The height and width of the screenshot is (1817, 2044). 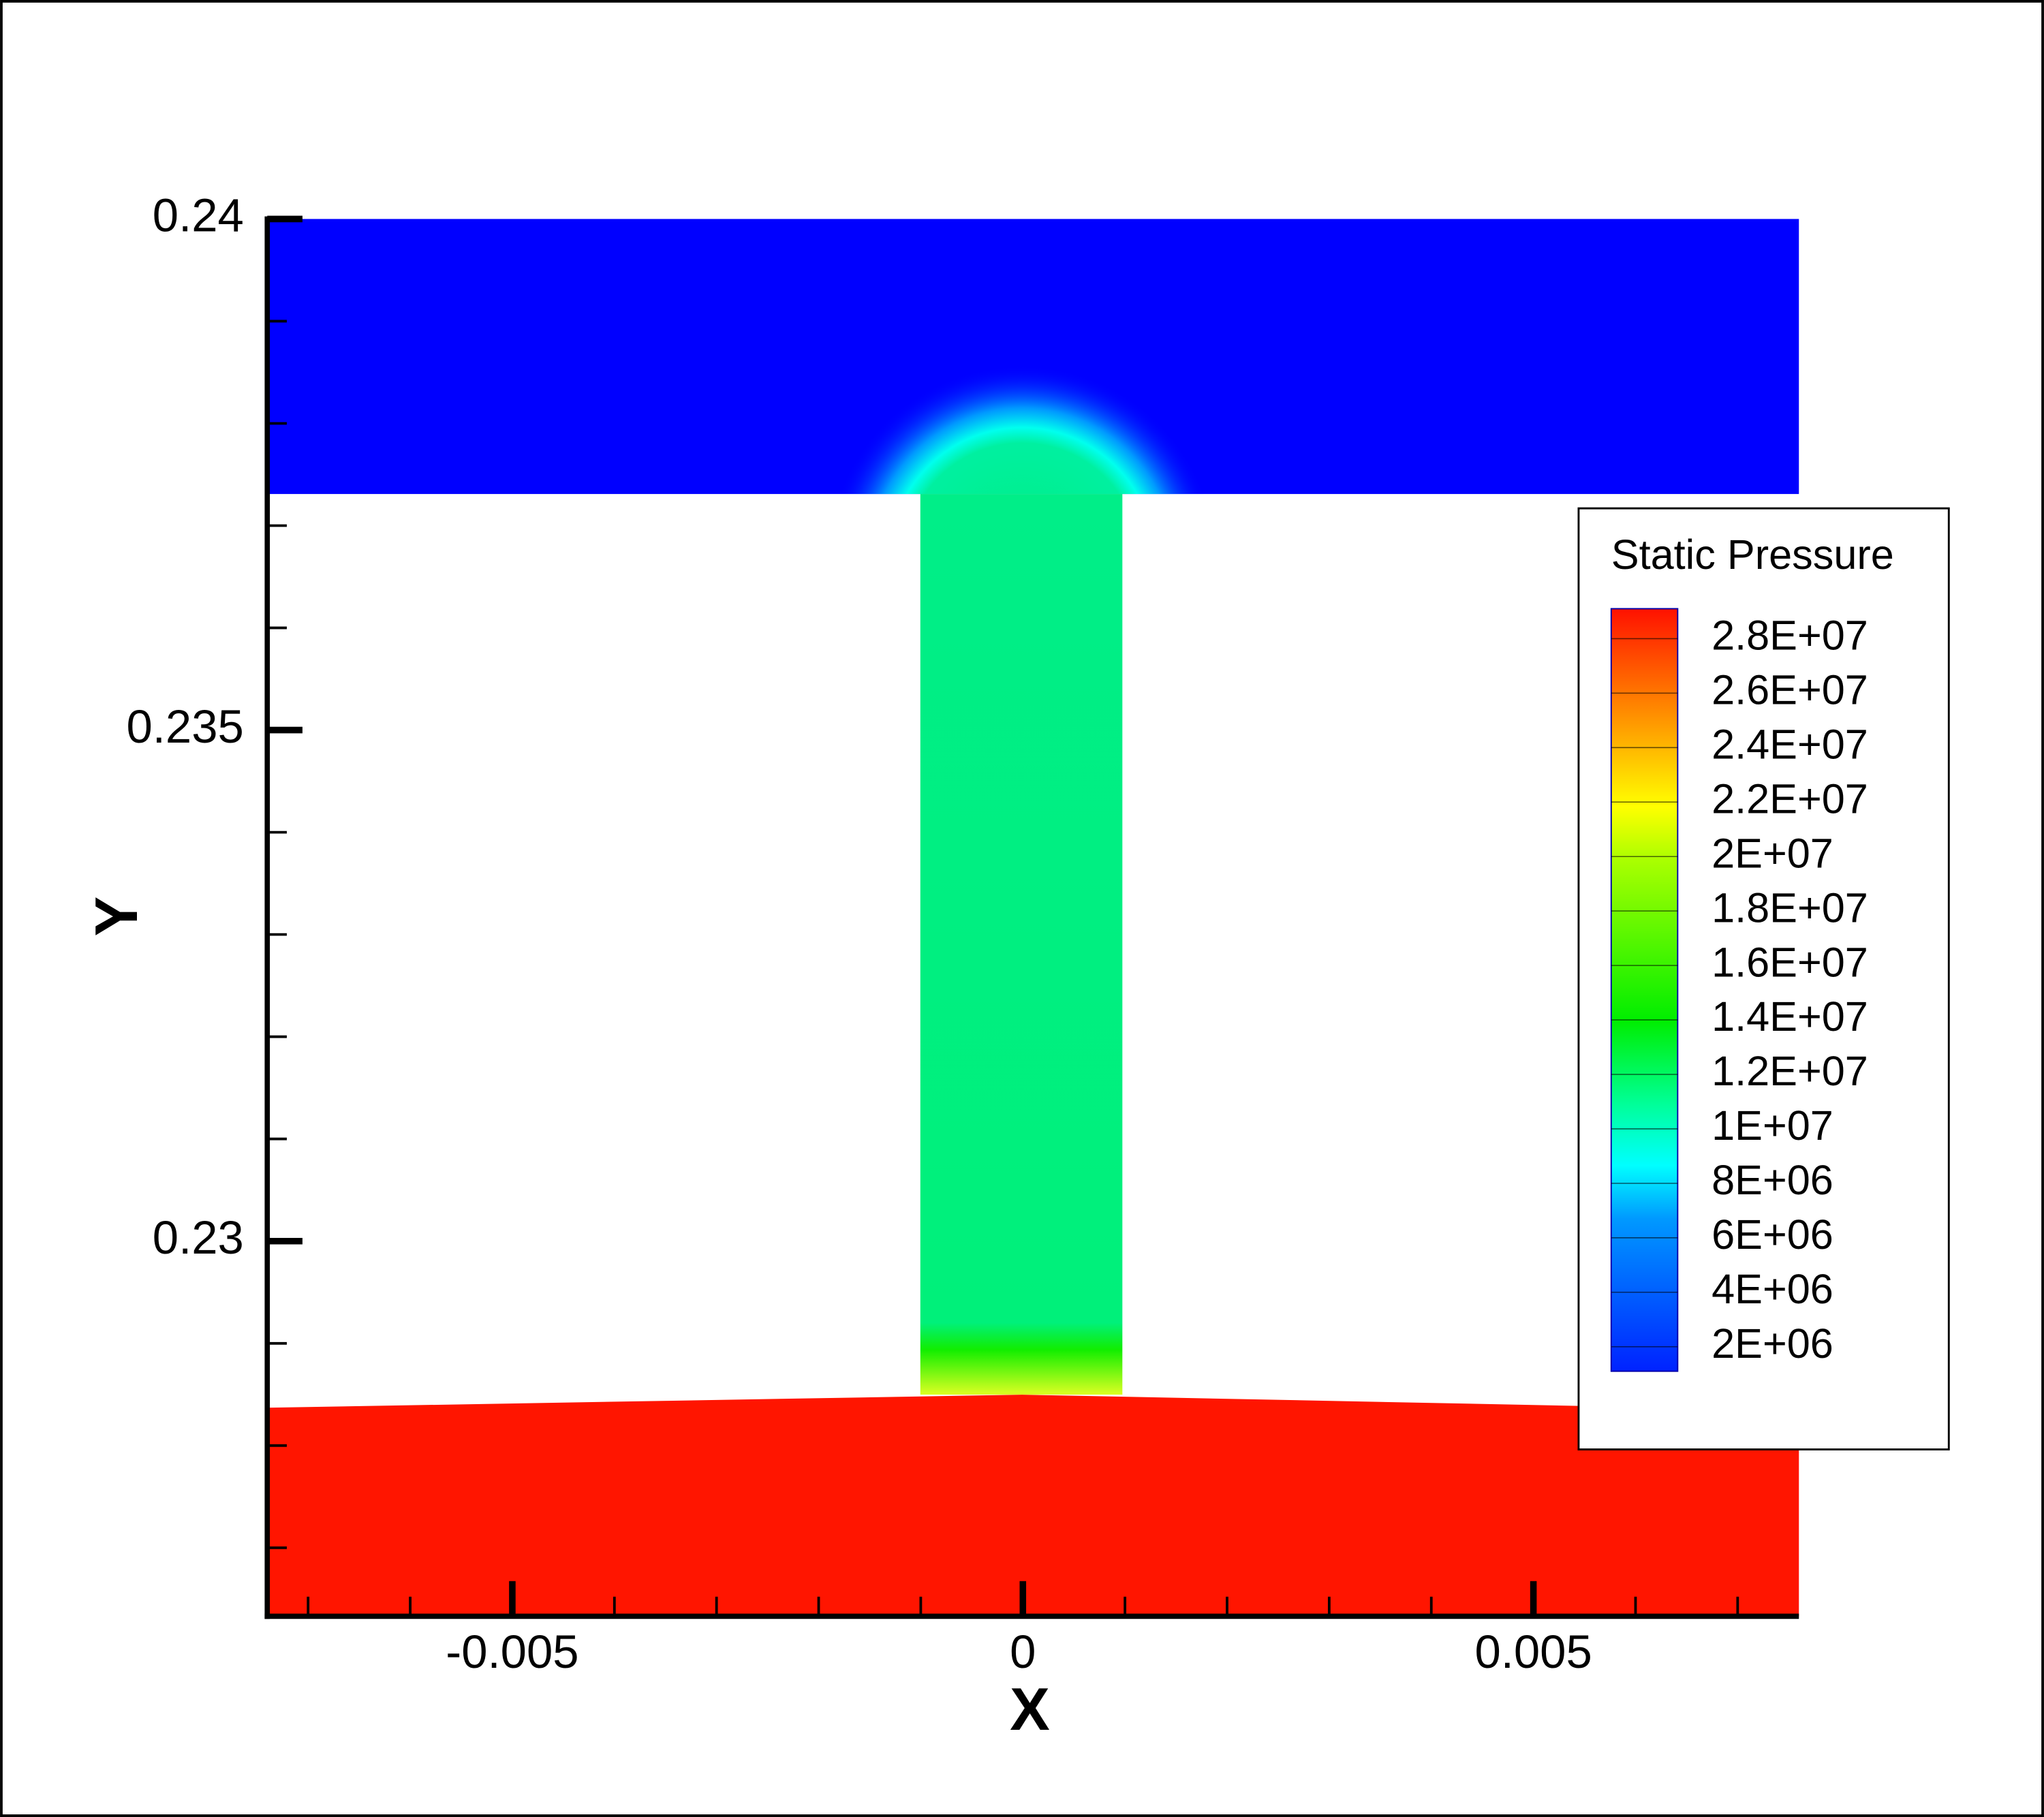 What do you see at coordinates (1790, 635) in the screenshot?
I see `colorbar-label: 2.8E+07` at bounding box center [1790, 635].